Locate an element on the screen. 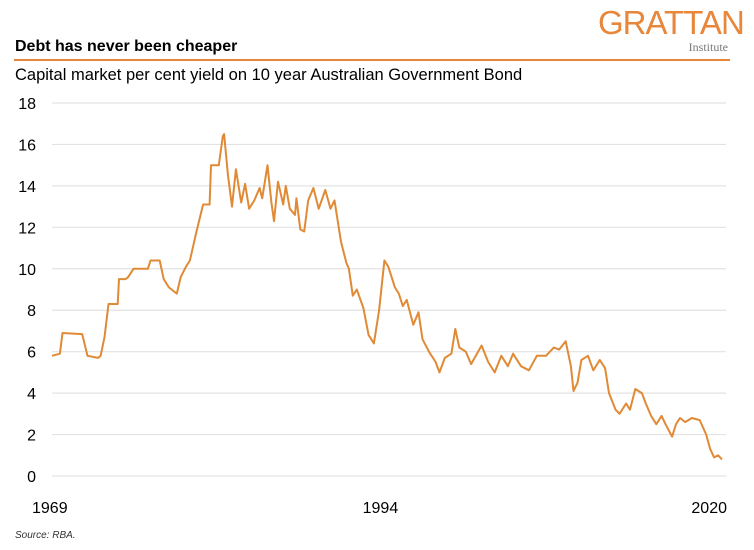  y-tick-label: 4 is located at coordinates (31, 394).